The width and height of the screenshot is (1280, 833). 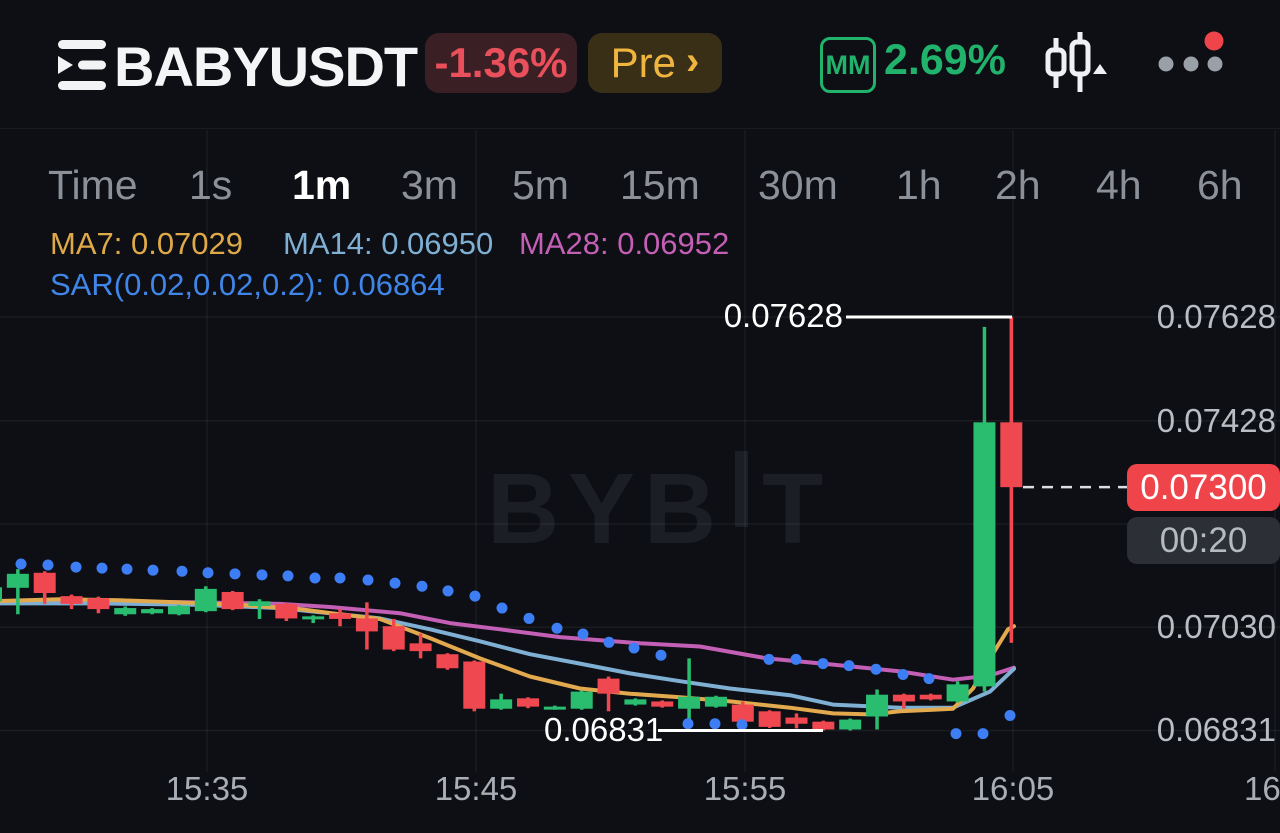 What do you see at coordinates (1119, 185) in the screenshot?
I see `tab-4h: 4h` at bounding box center [1119, 185].